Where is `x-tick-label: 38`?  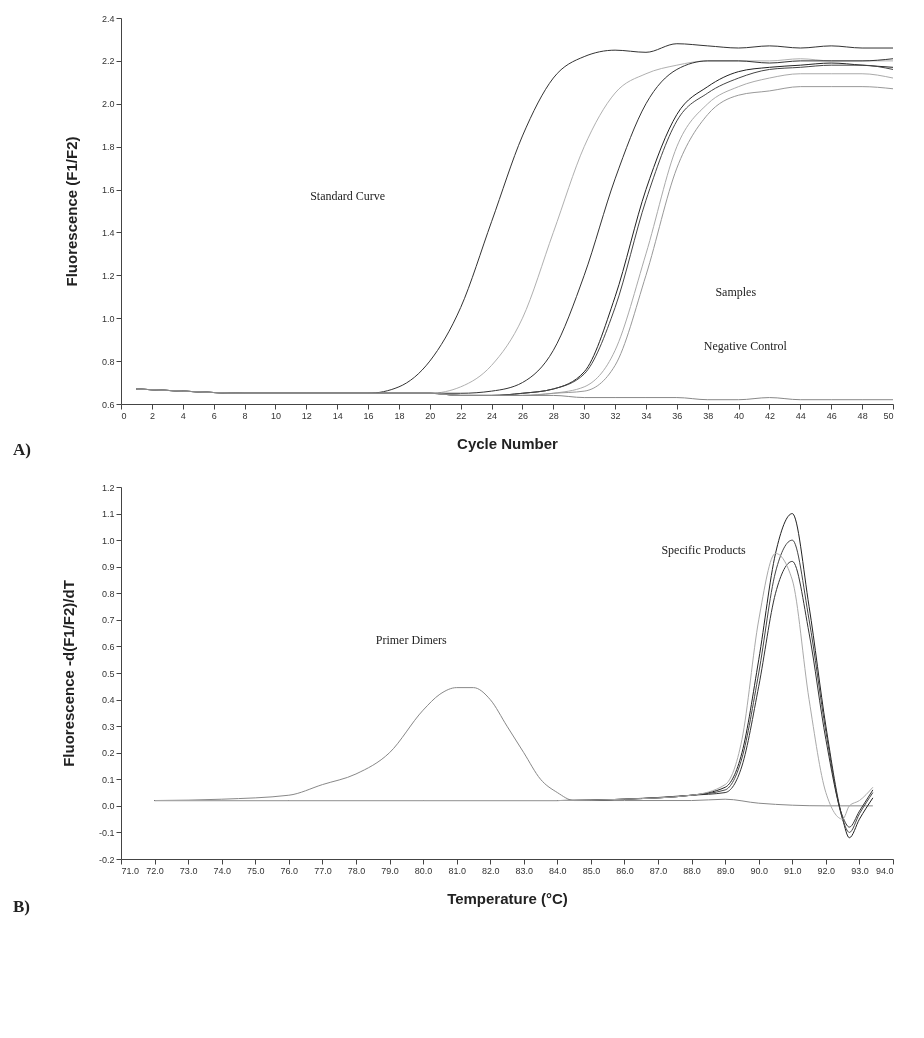 x-tick-label: 38 is located at coordinates (708, 415).